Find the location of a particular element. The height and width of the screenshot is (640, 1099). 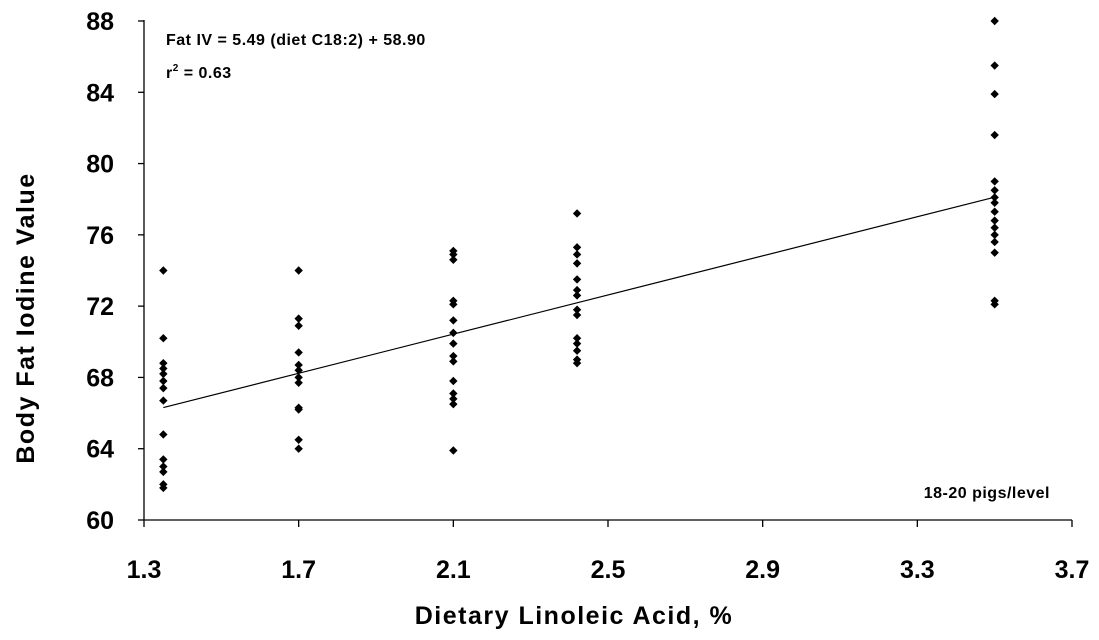

x-tick-label: 3.7 is located at coordinates (1072, 570).